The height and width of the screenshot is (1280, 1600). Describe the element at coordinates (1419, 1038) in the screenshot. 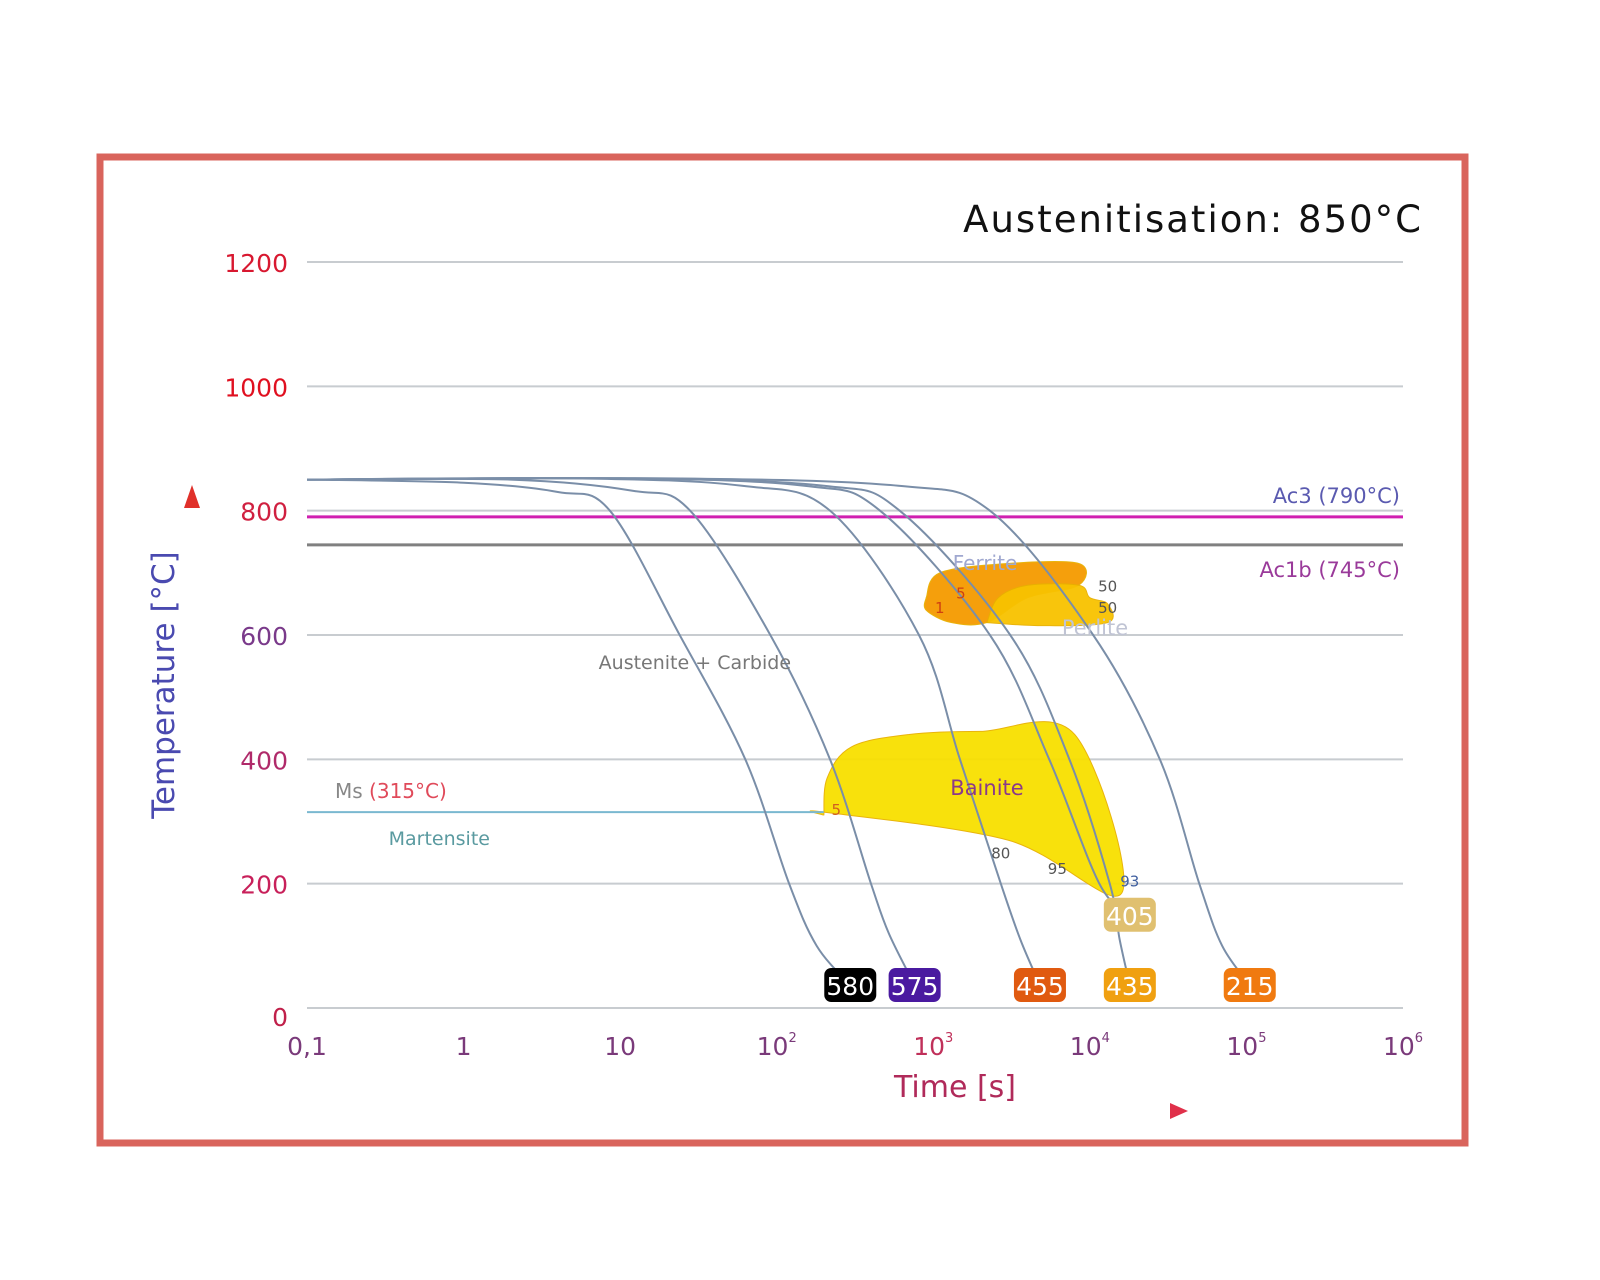

I see `x-tick-exponent: 6` at that location.